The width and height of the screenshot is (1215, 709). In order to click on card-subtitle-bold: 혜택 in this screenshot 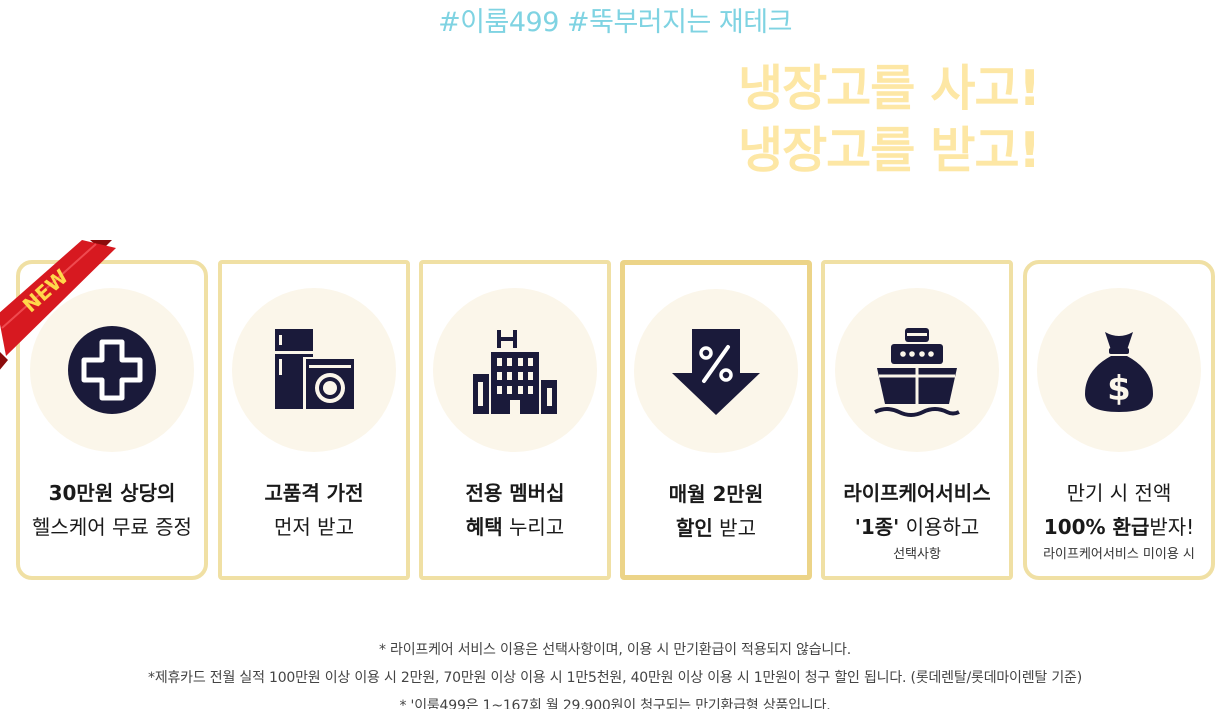, I will do `click(484, 527)`.